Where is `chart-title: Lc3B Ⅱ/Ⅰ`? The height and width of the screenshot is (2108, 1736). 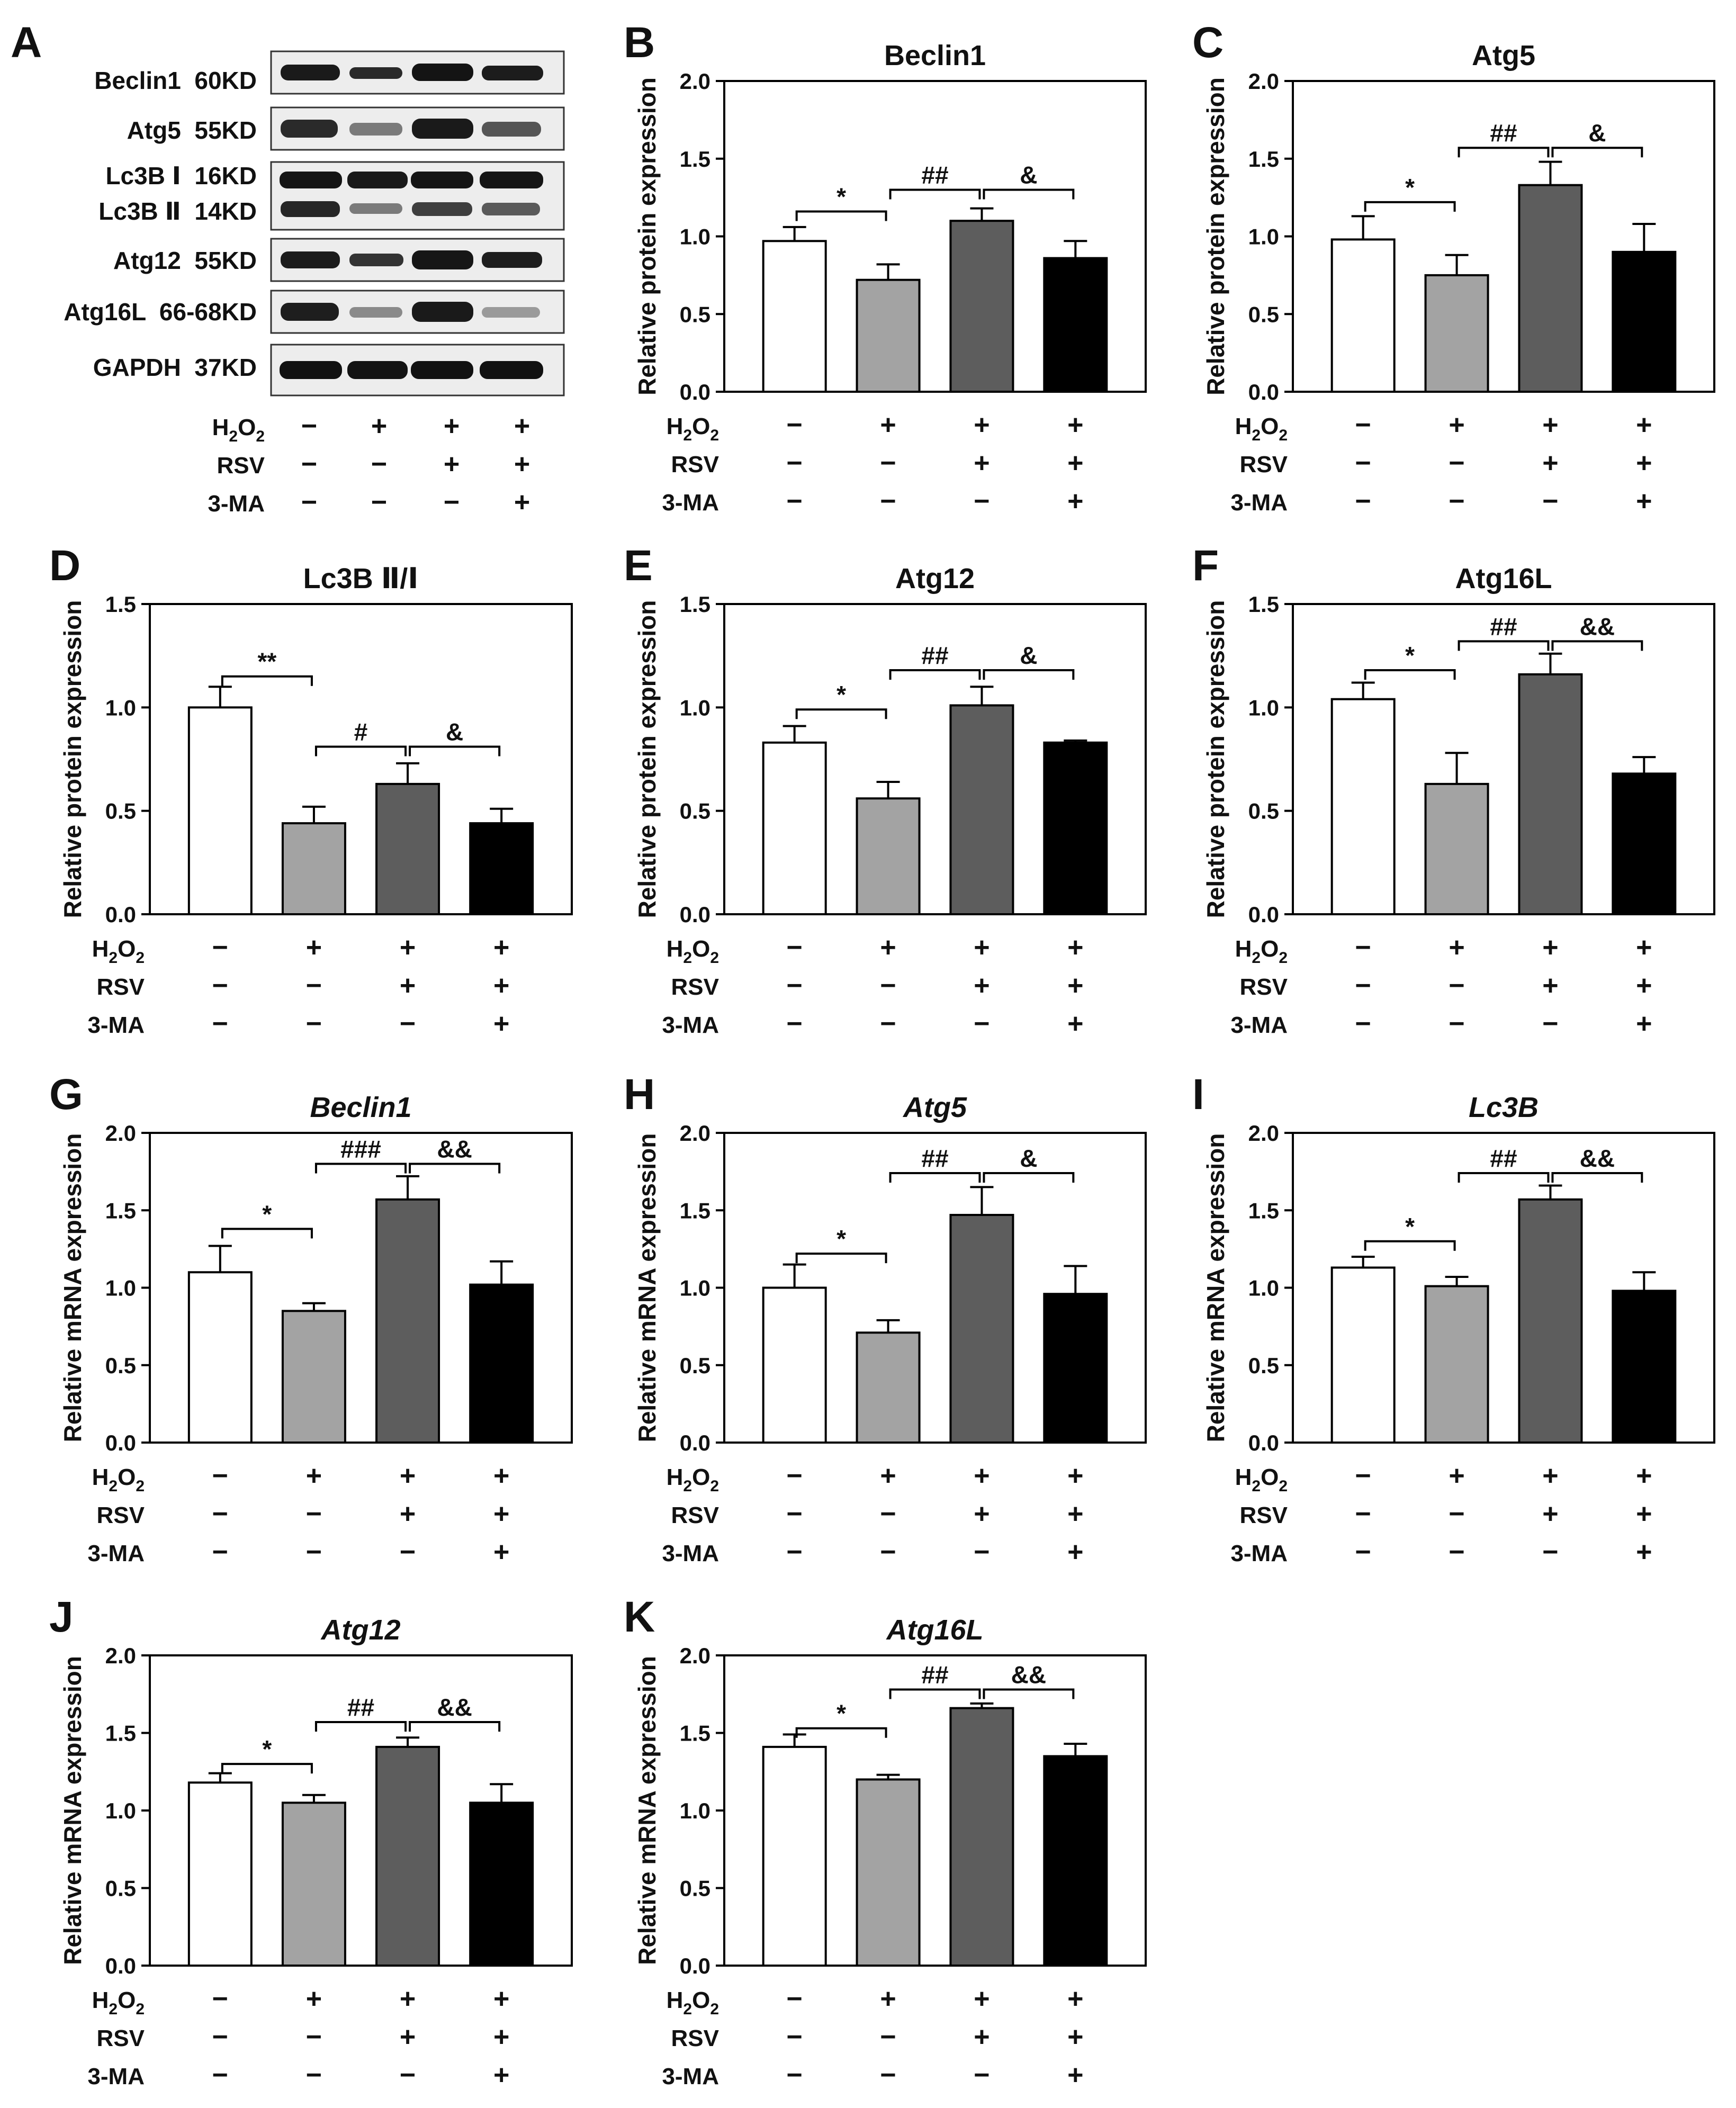
chart-title: Lc3B Ⅱ/Ⅰ is located at coordinates (361, 578).